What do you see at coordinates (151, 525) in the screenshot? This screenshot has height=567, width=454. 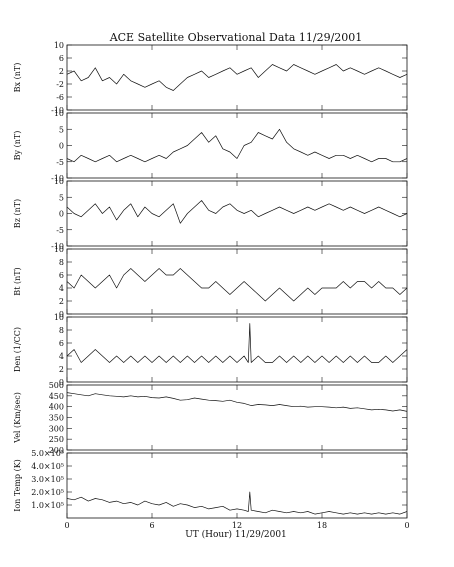 I see `x-tick-label: 6` at bounding box center [151, 525].